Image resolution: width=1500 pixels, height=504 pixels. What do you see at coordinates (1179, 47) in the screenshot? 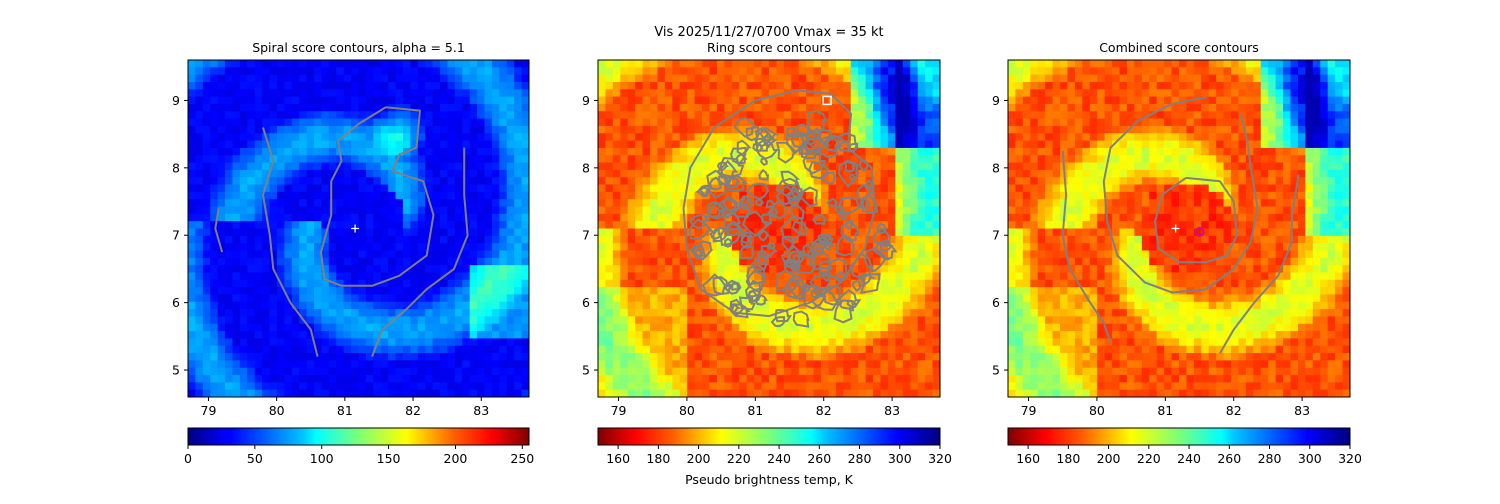
I see `panel-title: Combined score contours` at bounding box center [1179, 47].